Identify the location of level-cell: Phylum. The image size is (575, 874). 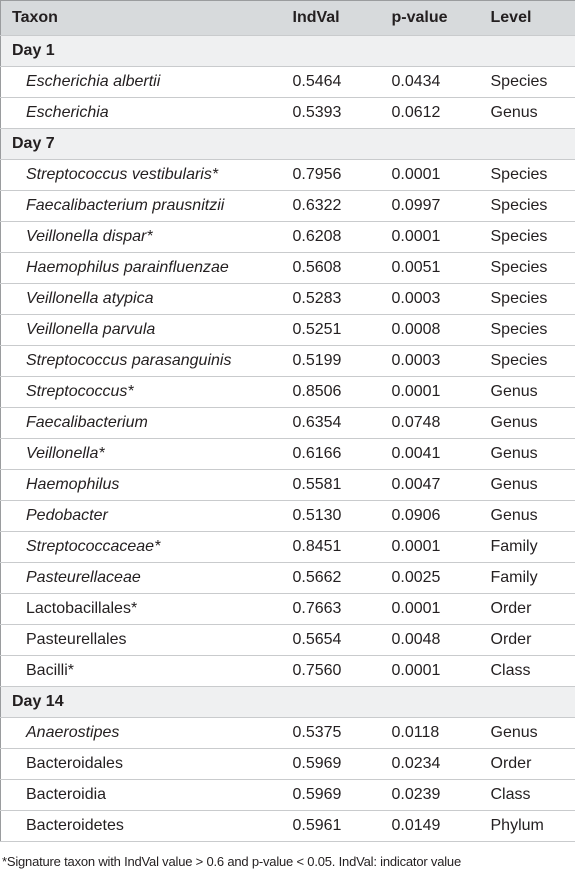
(532, 826).